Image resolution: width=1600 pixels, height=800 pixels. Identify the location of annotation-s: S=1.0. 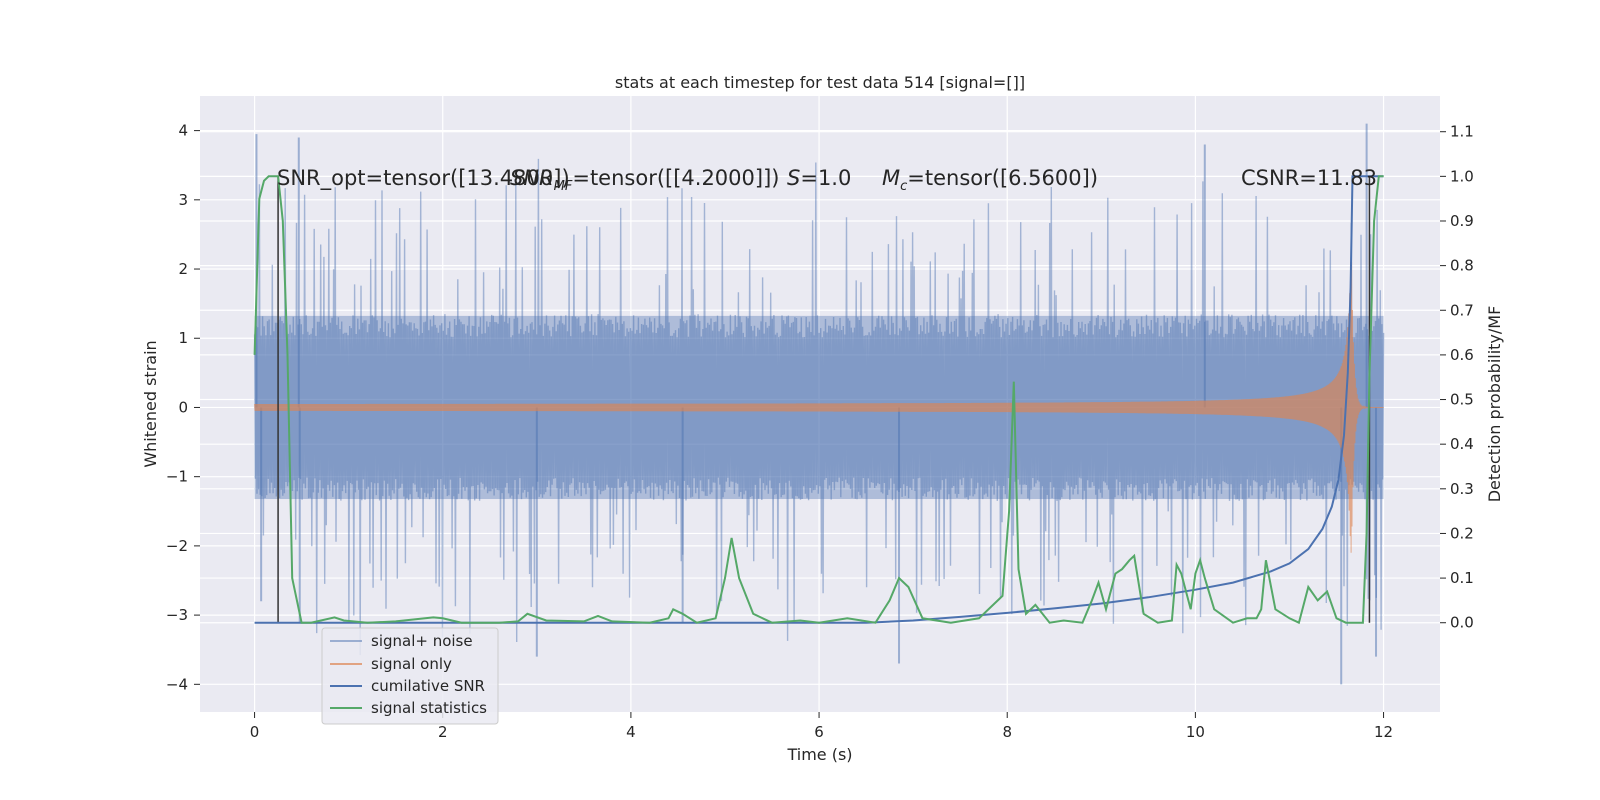
(819, 178).